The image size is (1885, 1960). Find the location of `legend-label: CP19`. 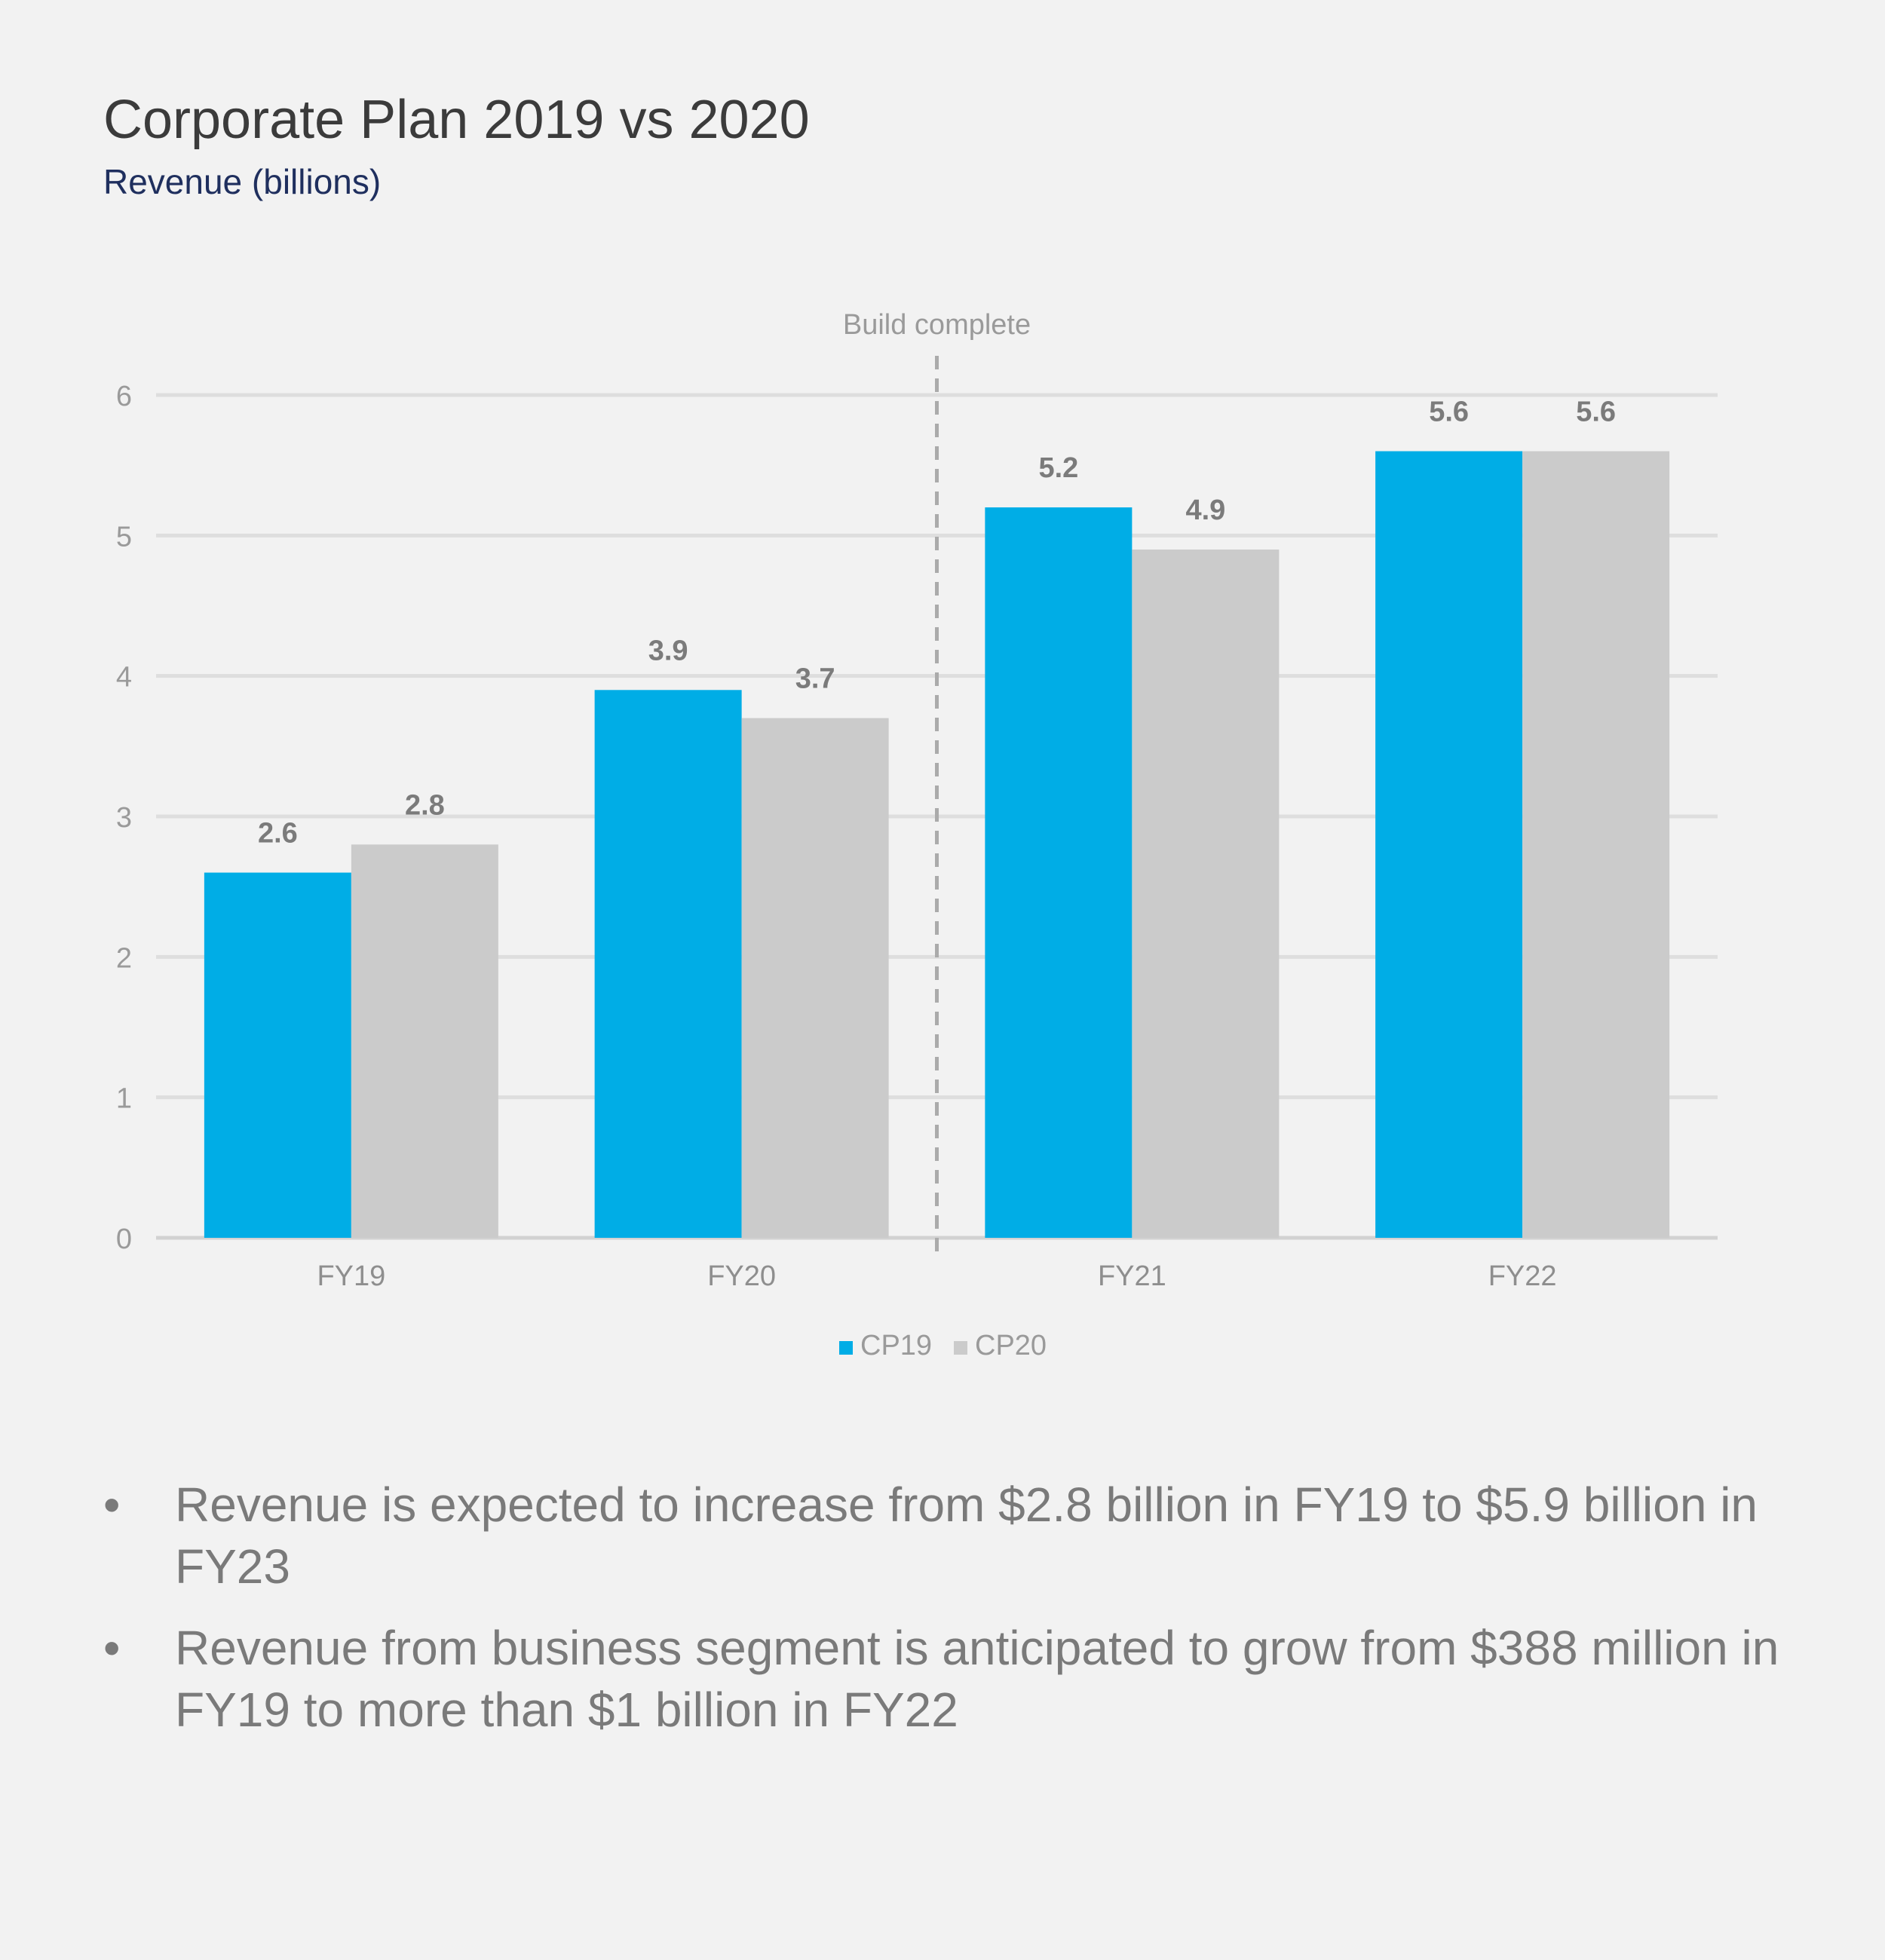

legend-label: CP19 is located at coordinates (896, 1345).